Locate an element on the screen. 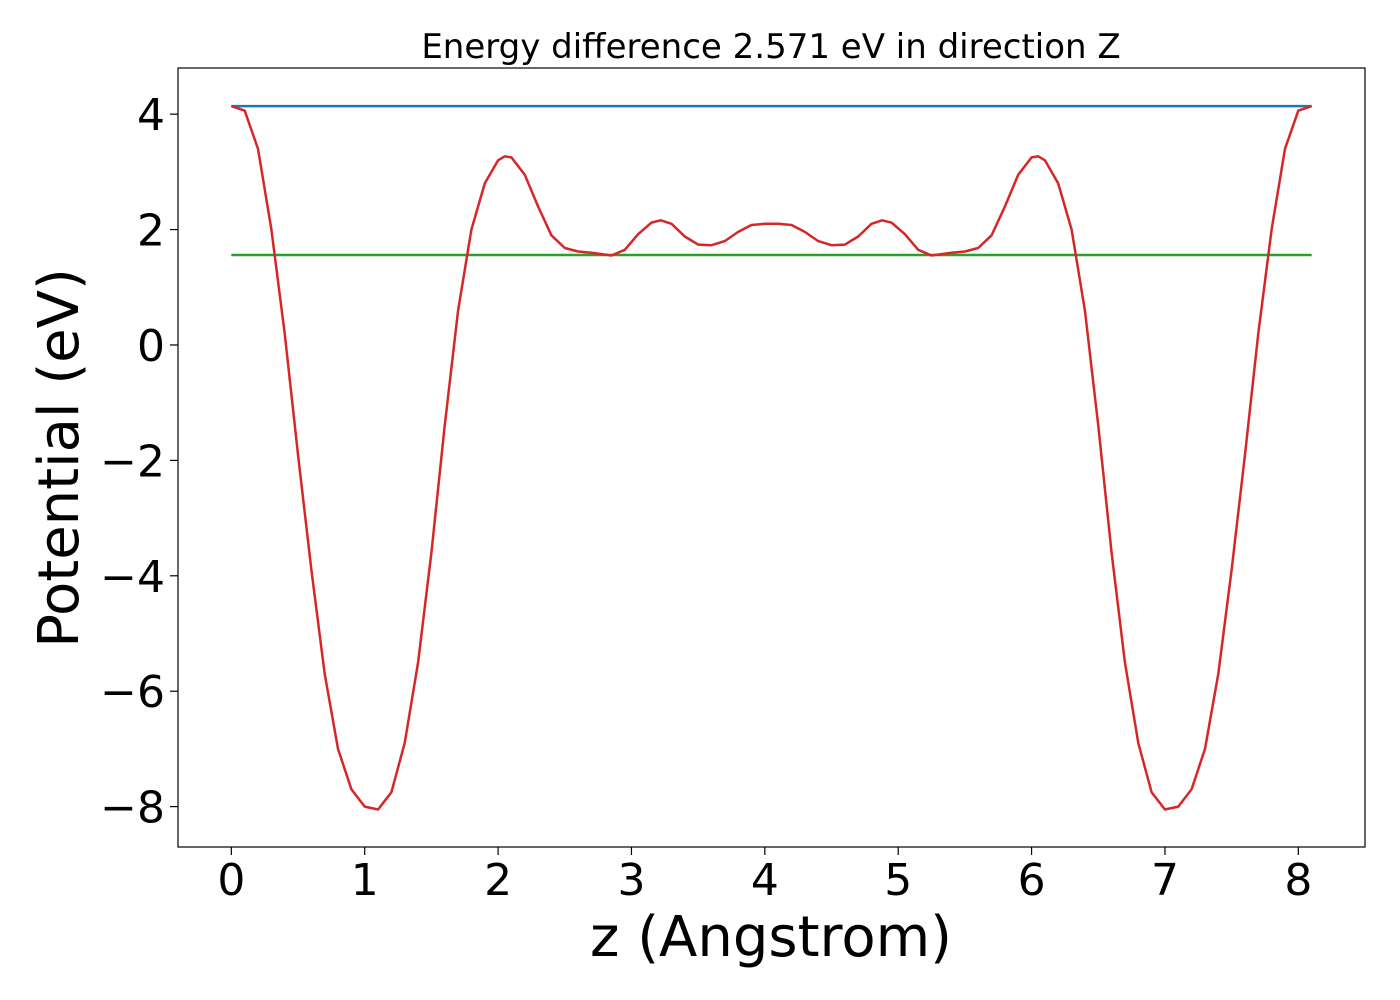 This screenshot has height=1000, width=1400. y-tick-label: −8 is located at coordinates (132, 808).